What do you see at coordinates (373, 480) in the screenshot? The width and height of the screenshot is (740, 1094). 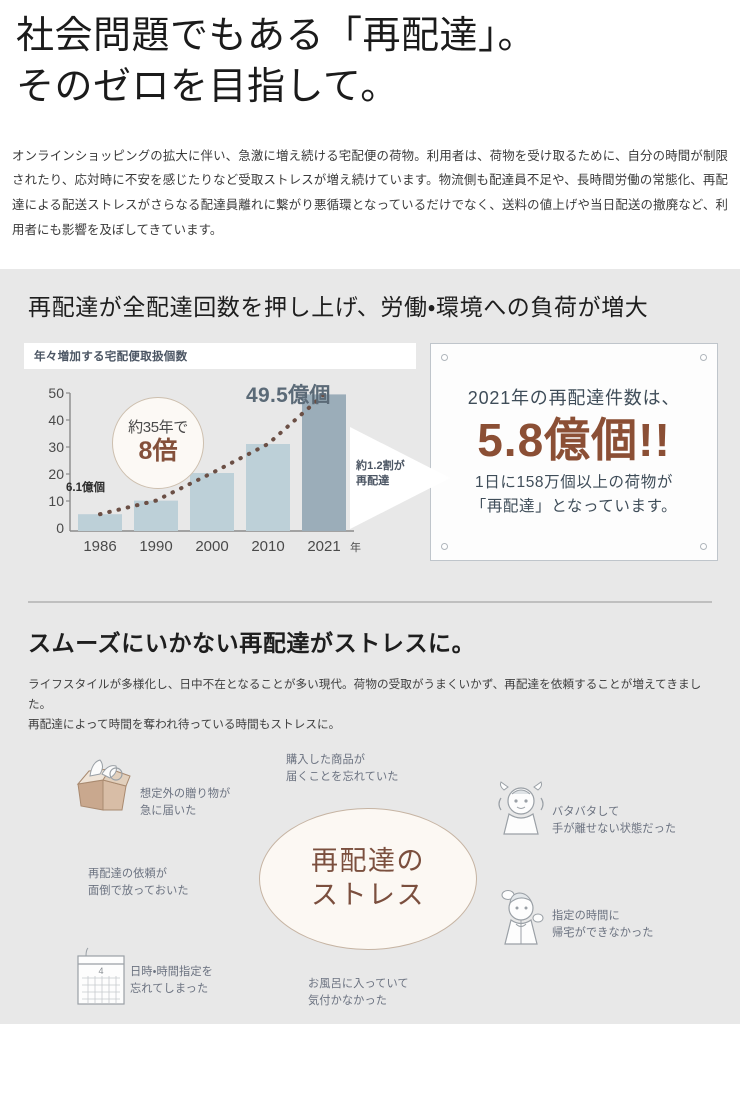 I see `arrow-note-line-2: 再配達` at bounding box center [373, 480].